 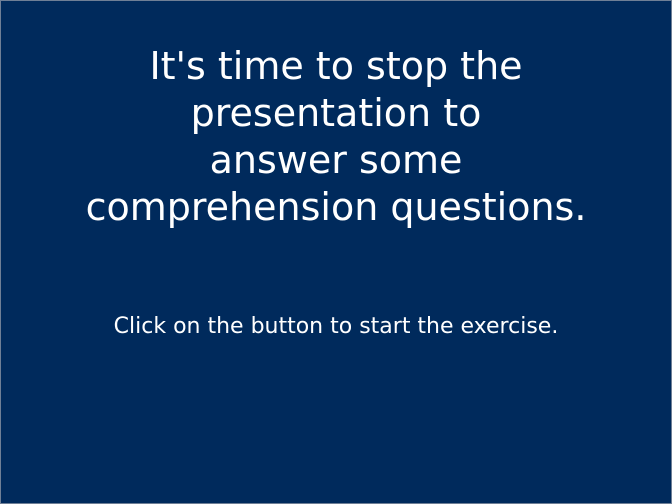 I want to click on headline-line-3: answer some, so click(x=336, y=160).